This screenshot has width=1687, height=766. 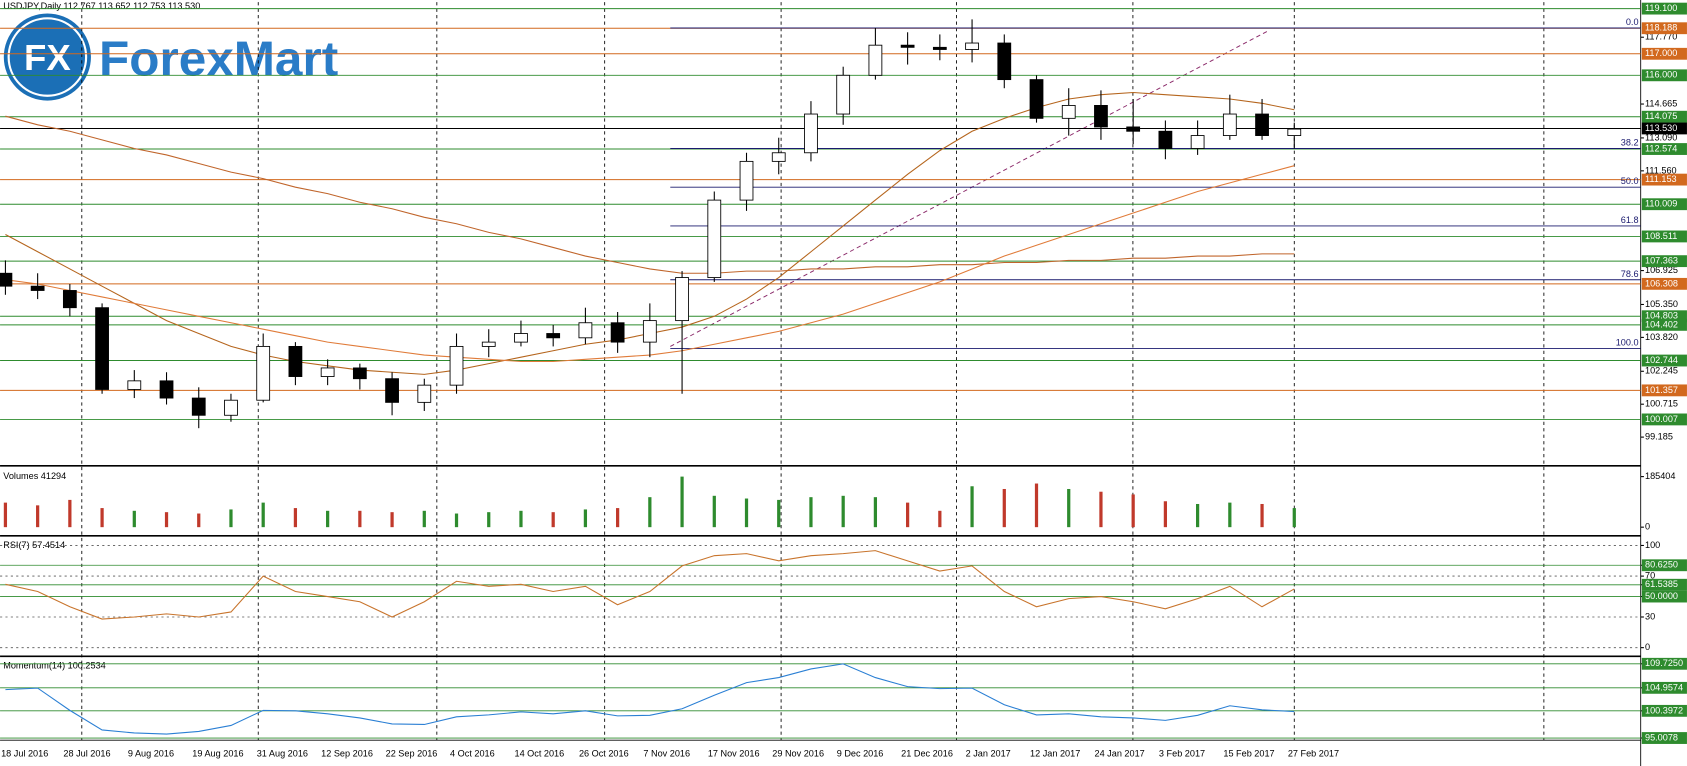 I want to click on logo-badge, so click(x=47, y=57).